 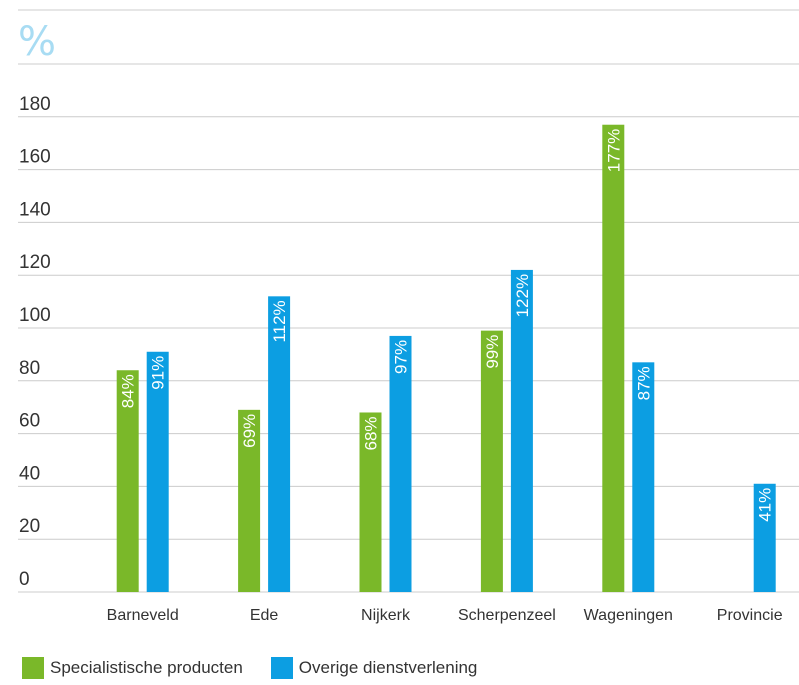 What do you see at coordinates (146, 667) in the screenshot?
I see `legend-label: Specialistische producten` at bounding box center [146, 667].